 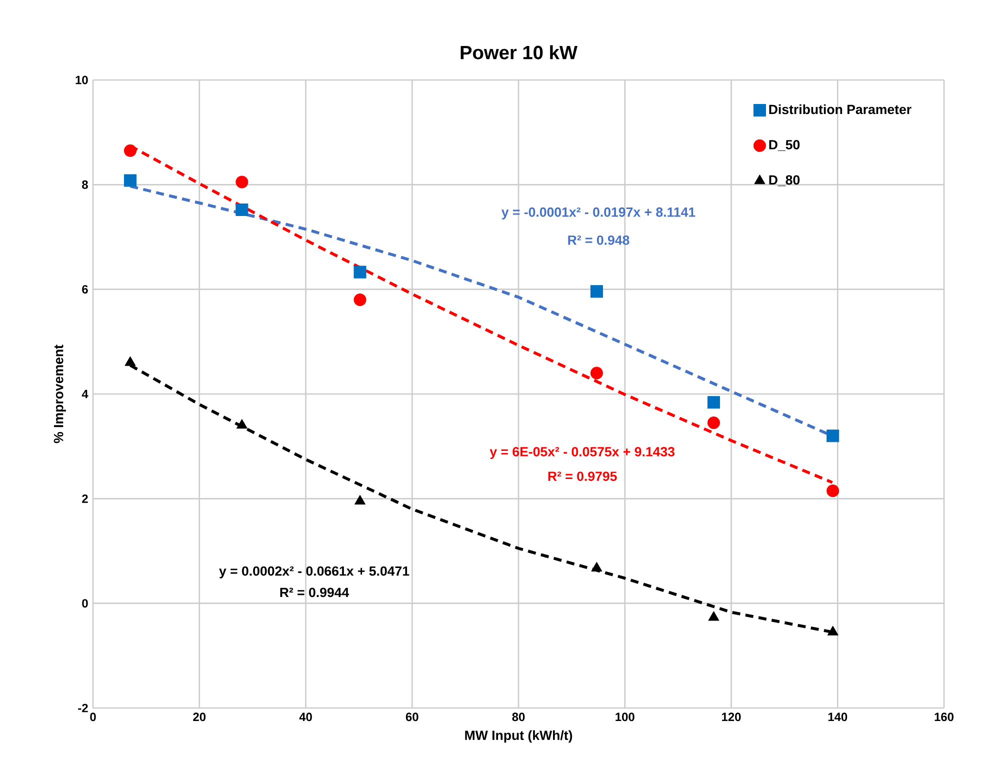 What do you see at coordinates (412, 717) in the screenshot?
I see `x-tick-label: 60` at bounding box center [412, 717].